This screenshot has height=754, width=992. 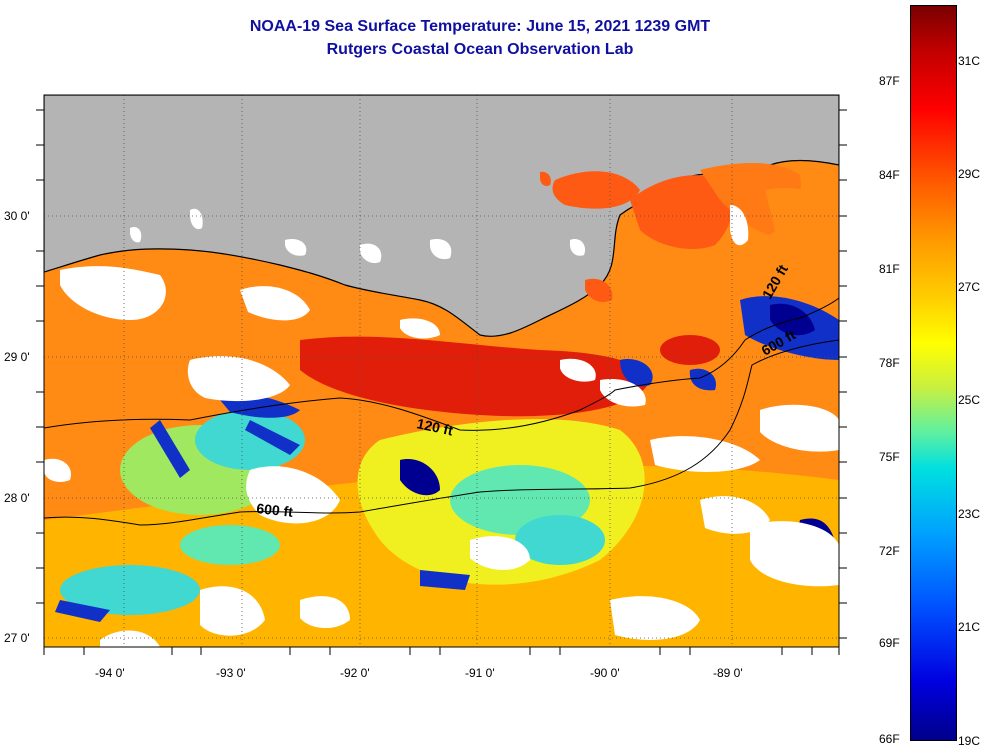 I want to click on lat-label: 30 0', so click(x=17, y=216).